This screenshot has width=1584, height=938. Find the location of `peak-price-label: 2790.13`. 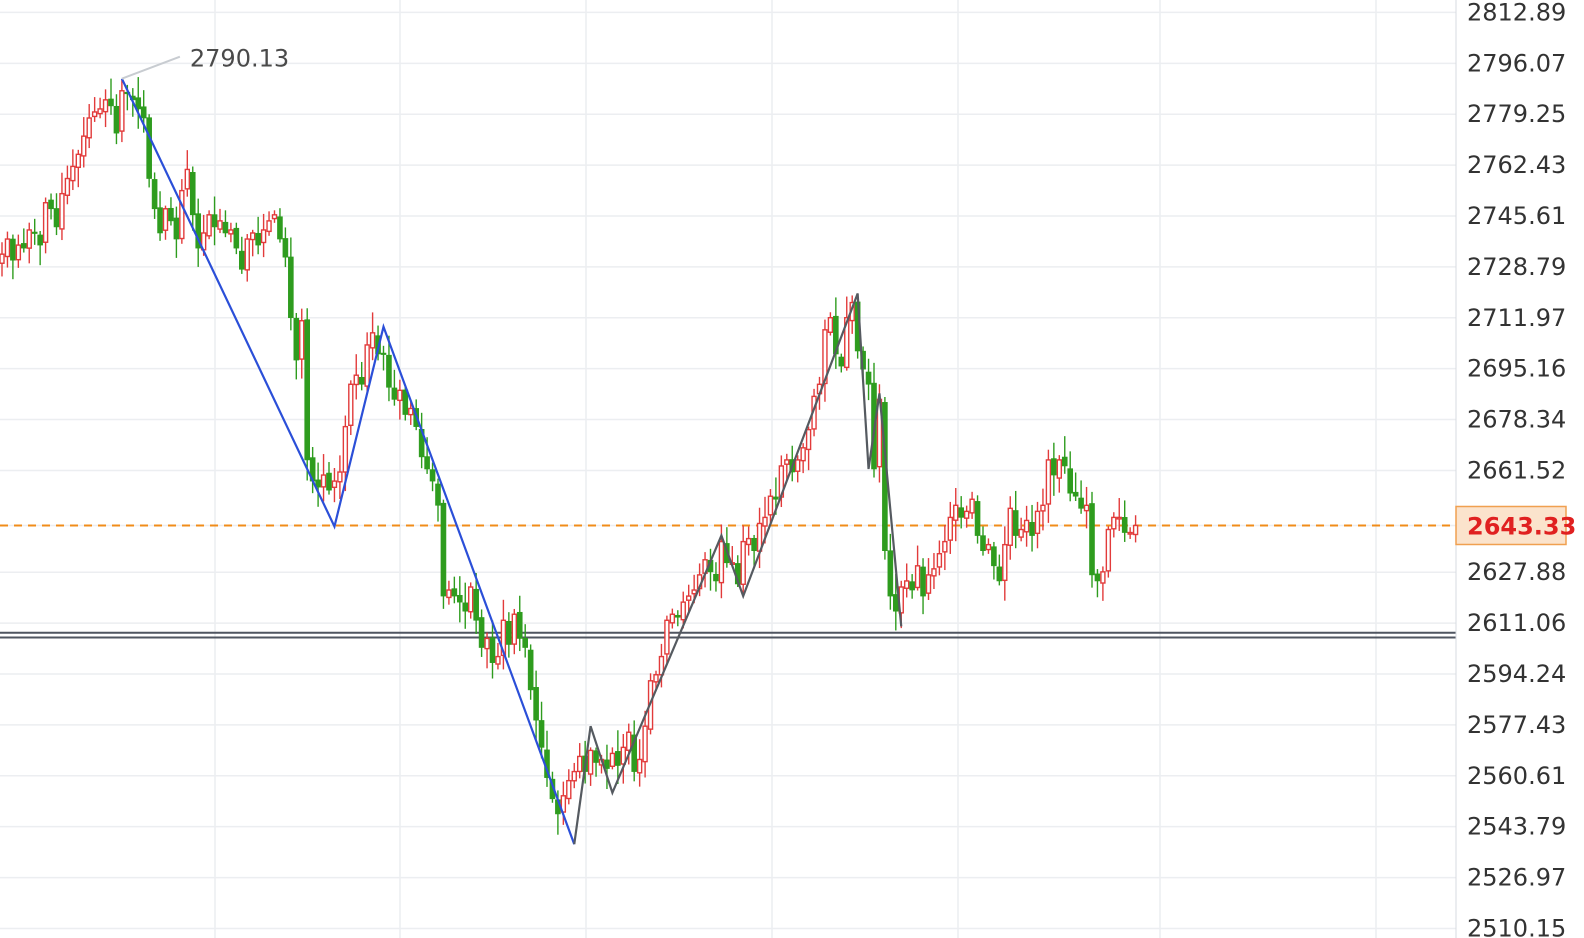

peak-price-label: 2790.13 is located at coordinates (239, 59).